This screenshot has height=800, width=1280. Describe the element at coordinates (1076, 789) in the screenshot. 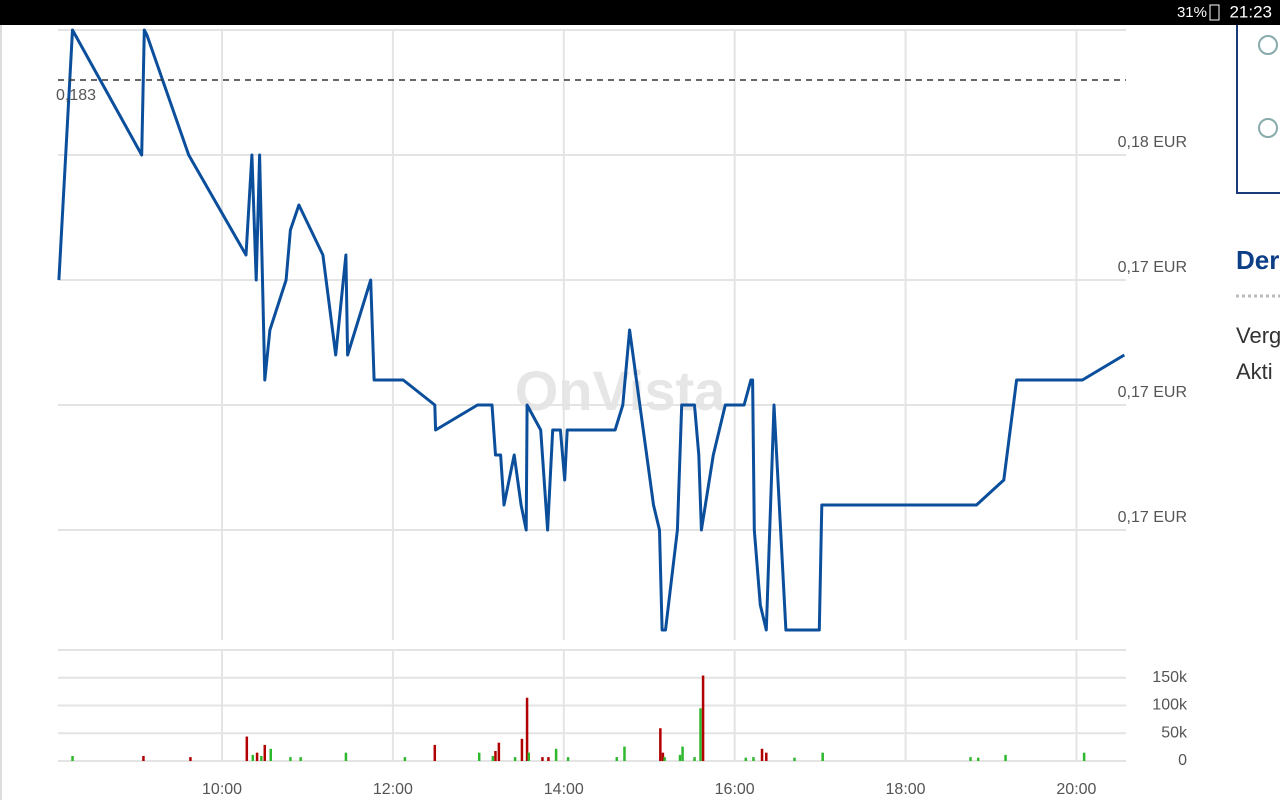

I see `x-tick-label: 20:00` at that location.